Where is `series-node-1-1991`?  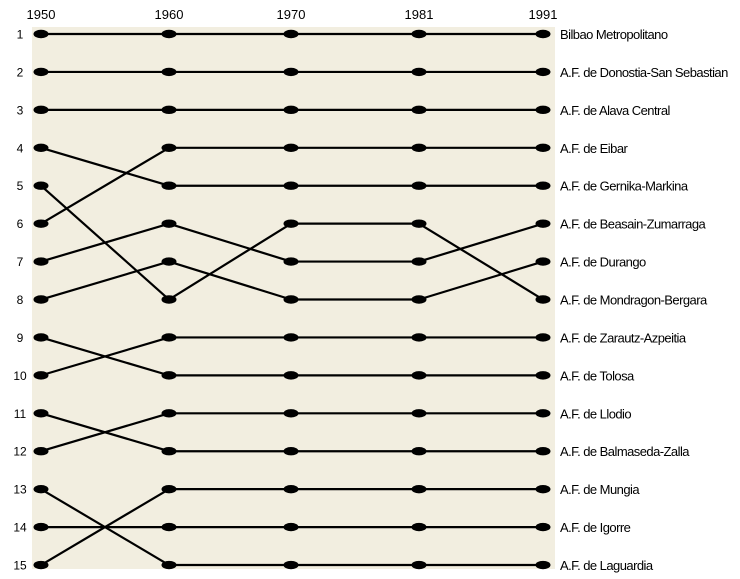
series-node-1-1991 is located at coordinates (543, 34).